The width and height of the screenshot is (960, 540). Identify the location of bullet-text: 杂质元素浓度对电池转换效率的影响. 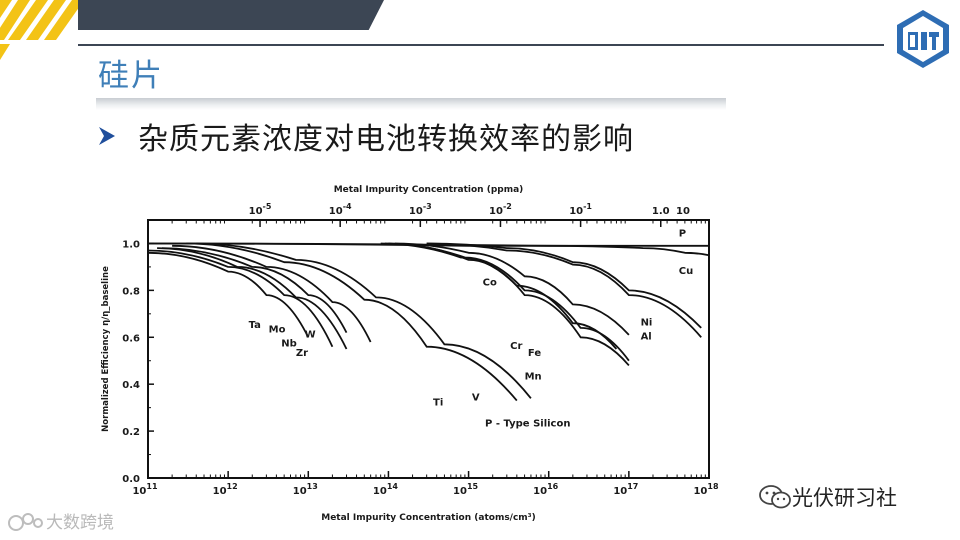
(386, 139).